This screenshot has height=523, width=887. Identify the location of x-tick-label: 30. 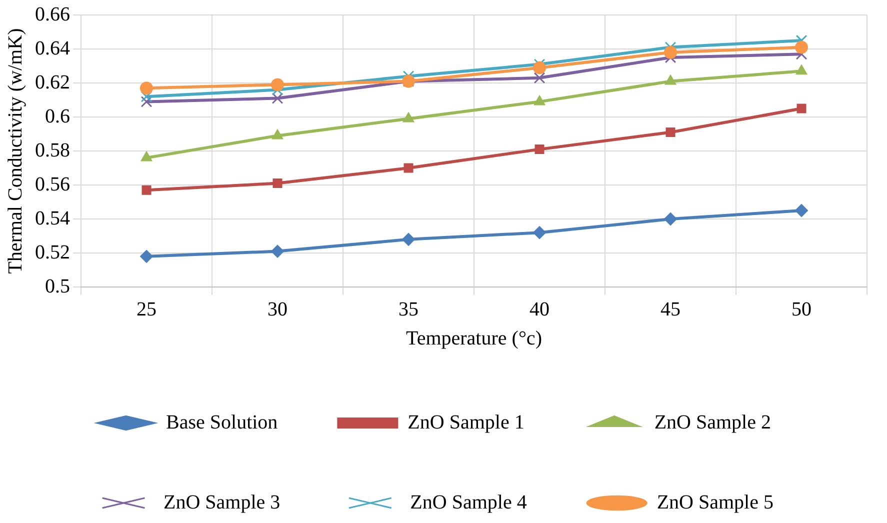
(278, 309).